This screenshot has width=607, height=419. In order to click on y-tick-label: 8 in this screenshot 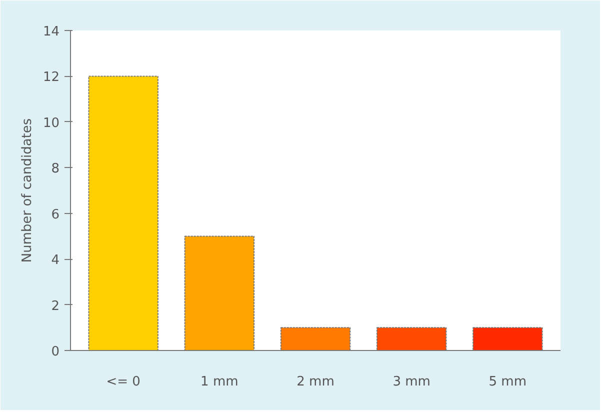, I will do `click(55, 169)`.